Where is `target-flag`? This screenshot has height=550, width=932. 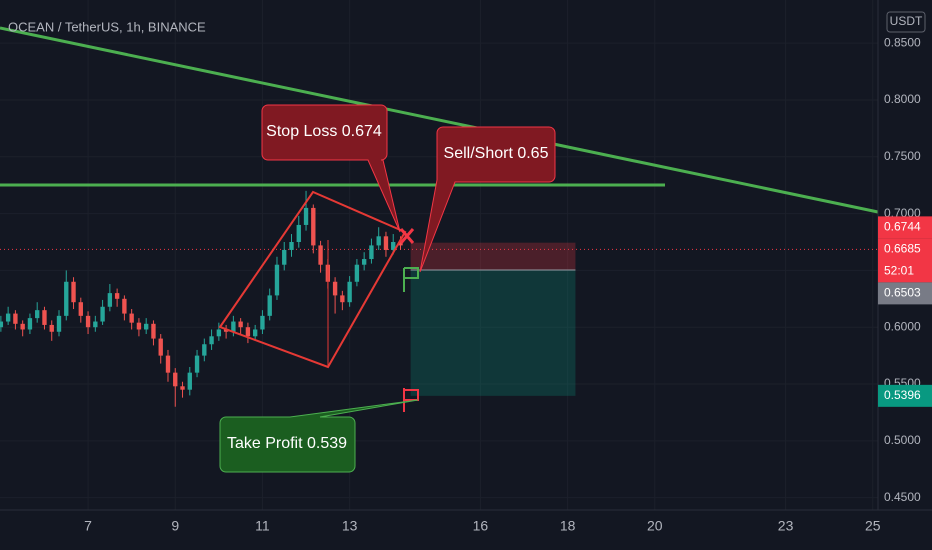 target-flag is located at coordinates (411, 400).